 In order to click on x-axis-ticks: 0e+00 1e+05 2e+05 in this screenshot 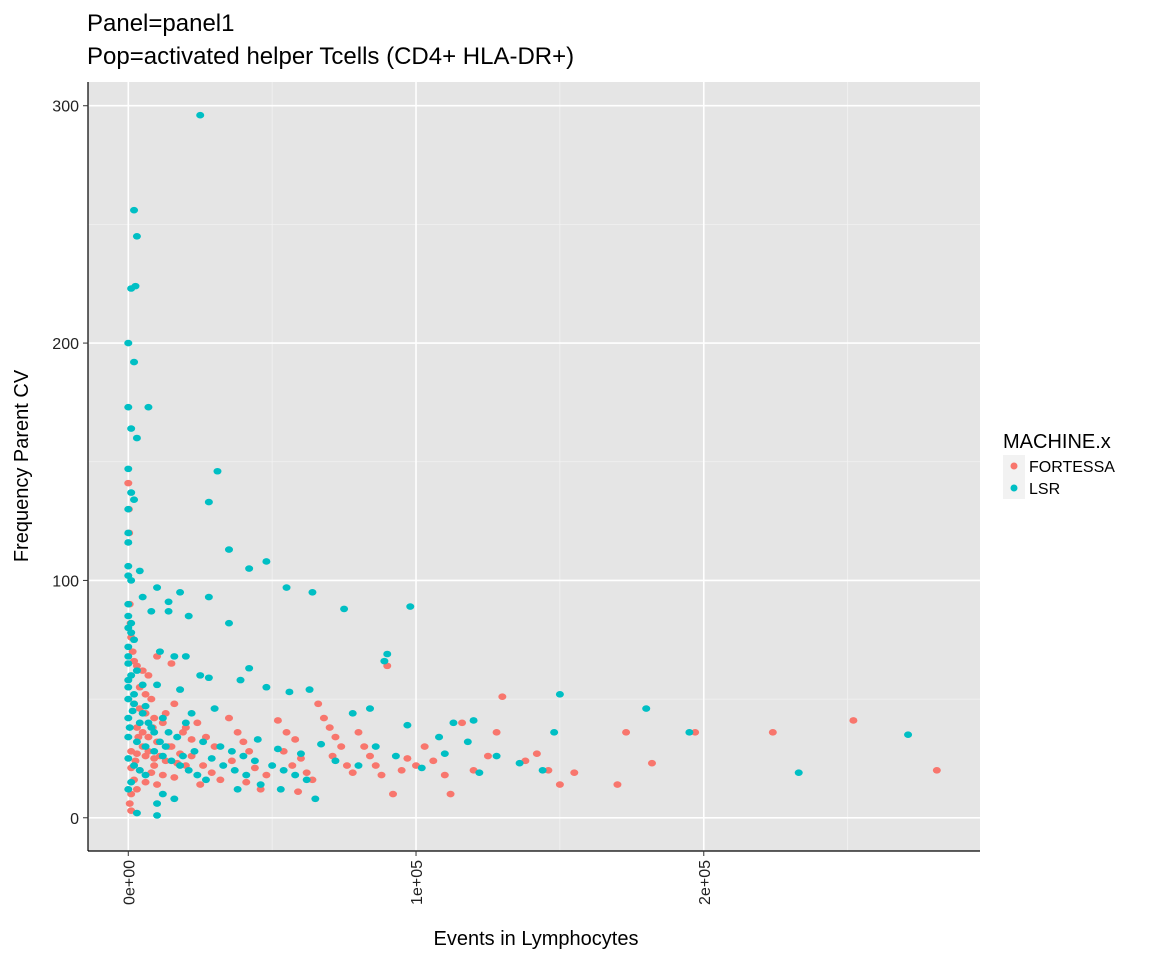, I will do `click(417, 878)`.